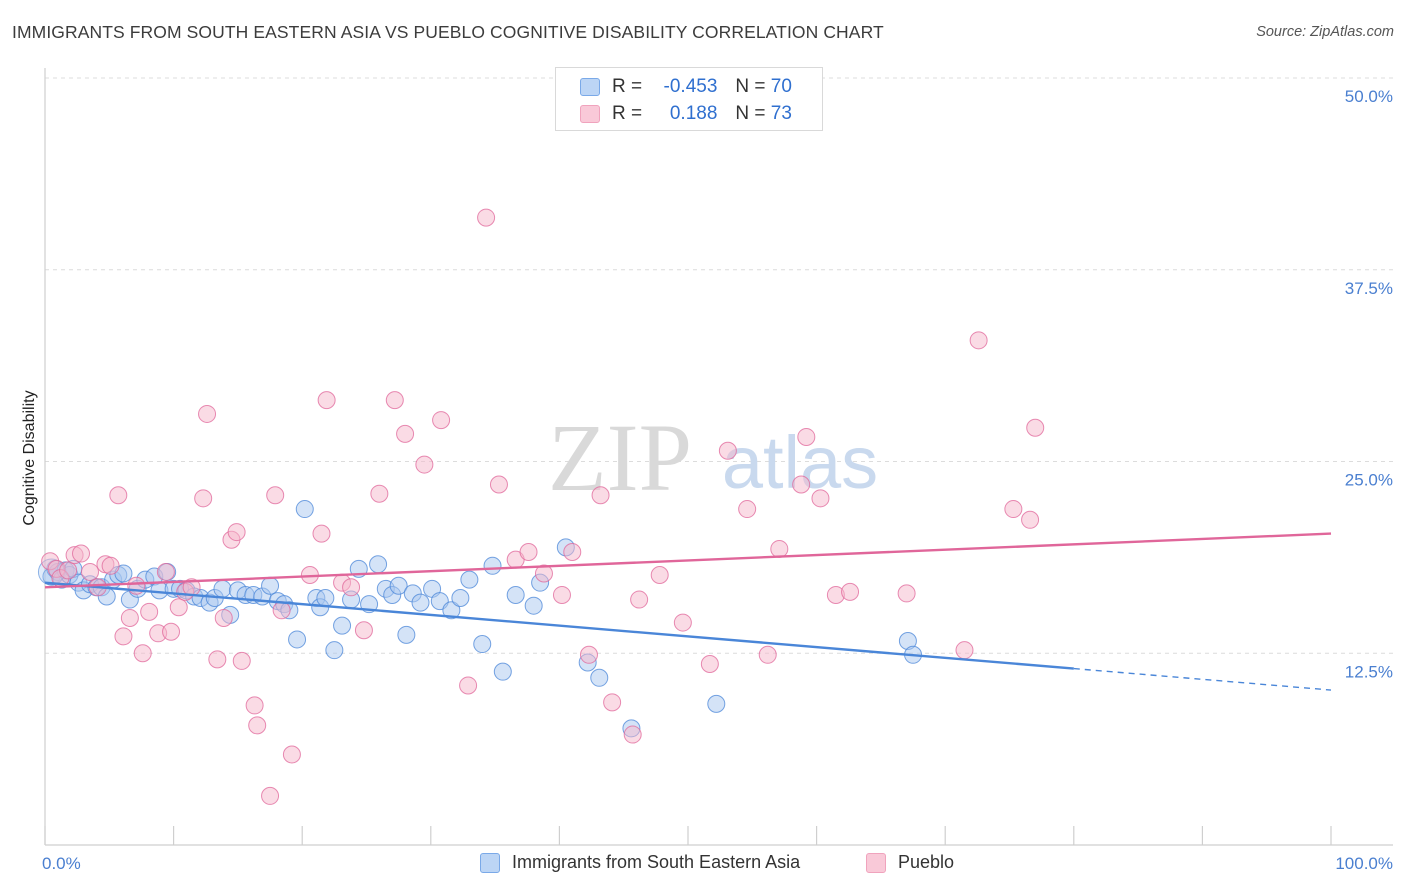 The image size is (1406, 892). Describe the element at coordinates (1369, 671) in the screenshot. I see `y-tick-label: 12.5%` at that location.